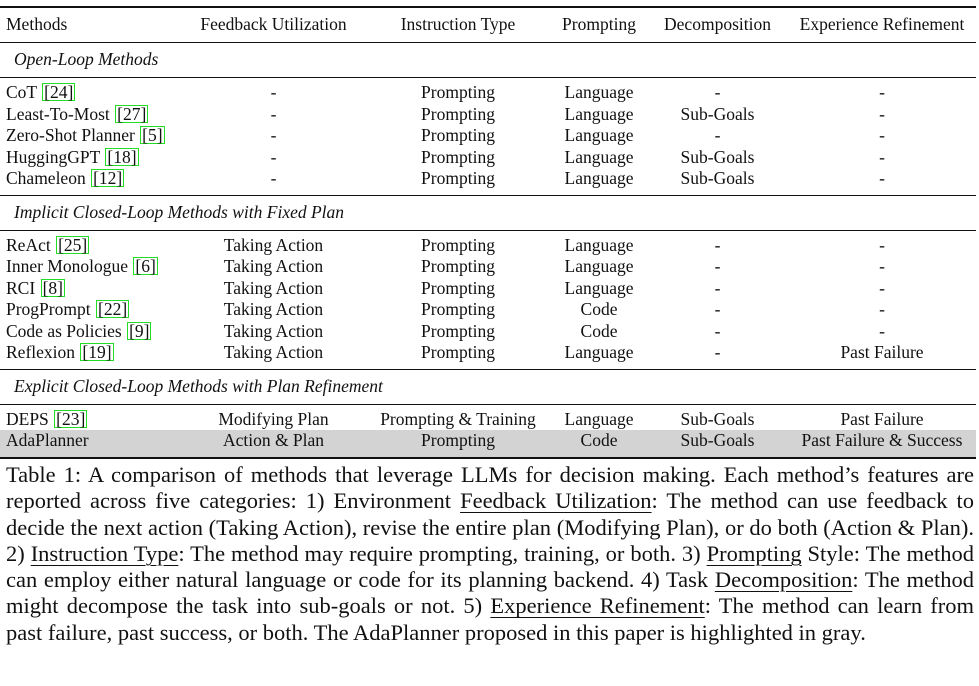  What do you see at coordinates (41, 352) in the screenshot?
I see `method-name: Reflexion` at bounding box center [41, 352].